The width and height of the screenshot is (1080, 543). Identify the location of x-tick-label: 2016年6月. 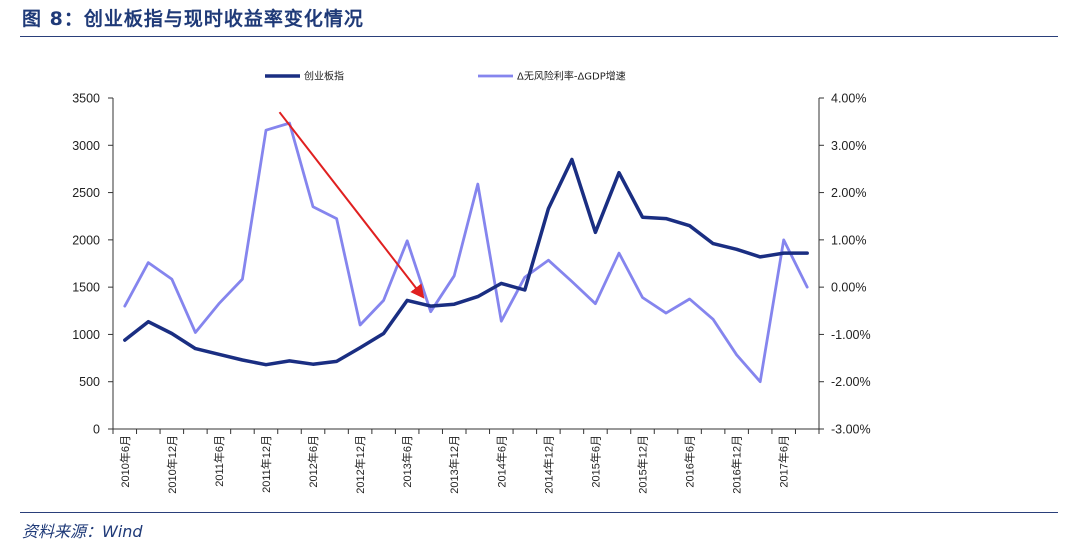
(690, 461).